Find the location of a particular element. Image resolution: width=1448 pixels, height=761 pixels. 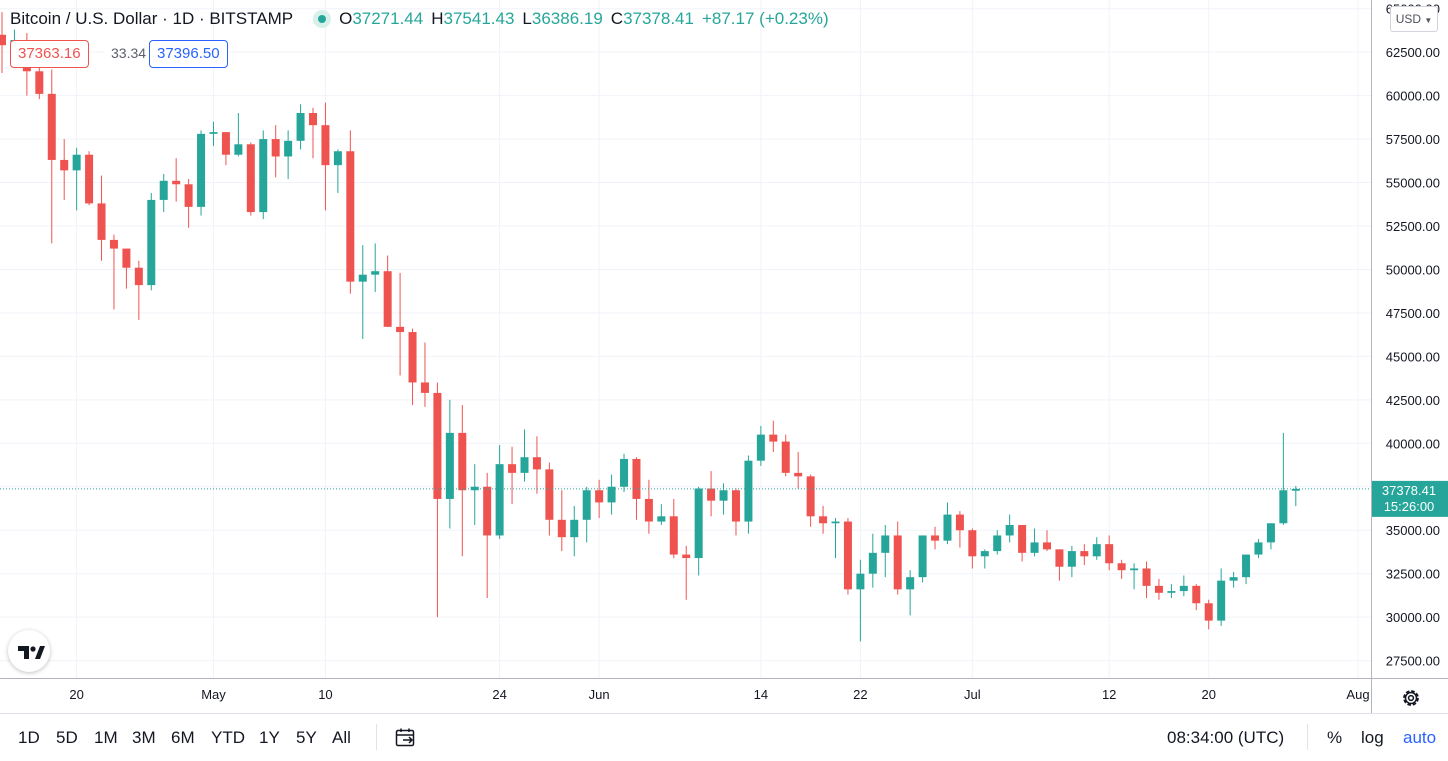

buy-price-button: 37396.50 is located at coordinates (188, 54).